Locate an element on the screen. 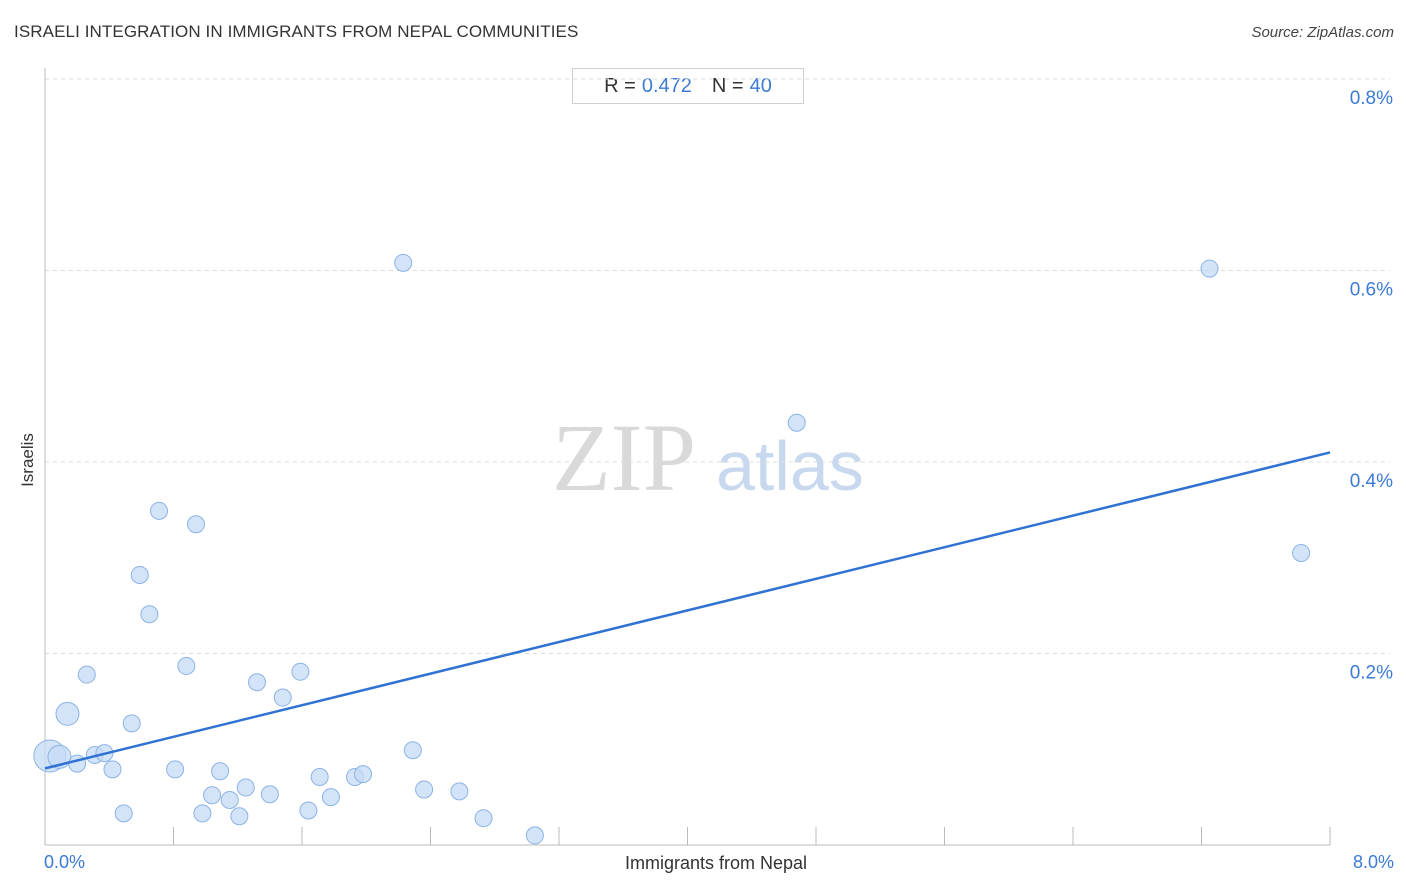 This screenshot has height=892, width=1406. y-tick-labels: 0.2% 0.4% 0.6% 0.8% is located at coordinates (1371, 386).